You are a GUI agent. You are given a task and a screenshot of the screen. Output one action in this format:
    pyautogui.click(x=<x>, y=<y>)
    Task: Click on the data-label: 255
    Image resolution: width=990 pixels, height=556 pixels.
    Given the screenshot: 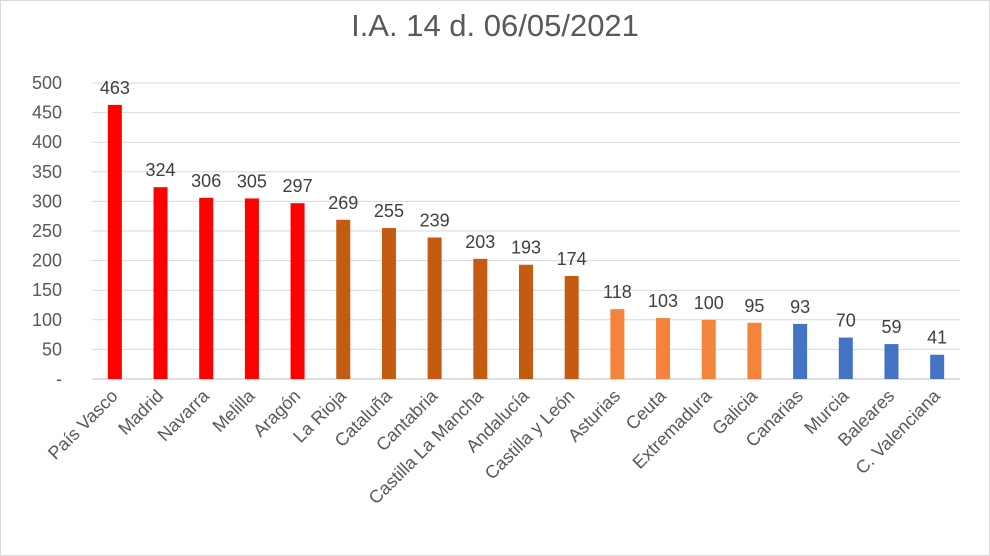 What is the action you would take?
    pyautogui.click(x=389, y=211)
    